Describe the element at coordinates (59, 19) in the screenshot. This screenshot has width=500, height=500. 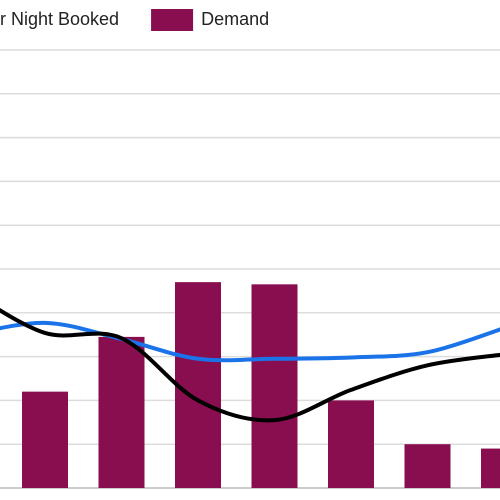
I see `legend-label: r Night Booked` at that location.